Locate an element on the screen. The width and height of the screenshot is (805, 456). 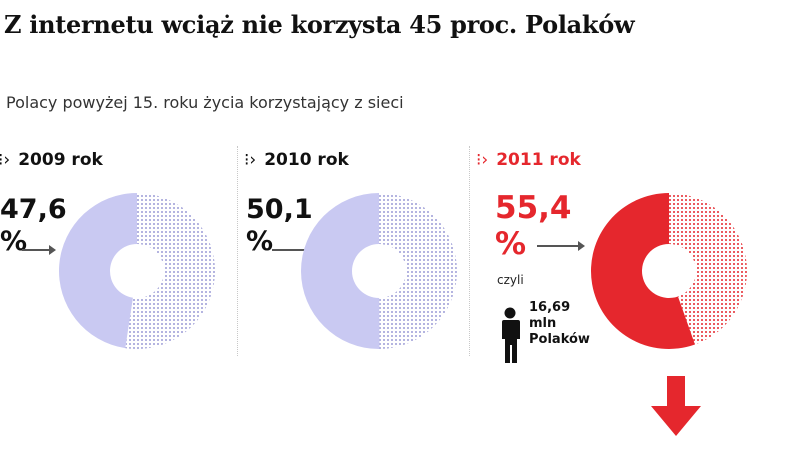
year-text-2009: 2009 rok is located at coordinates (60, 160).